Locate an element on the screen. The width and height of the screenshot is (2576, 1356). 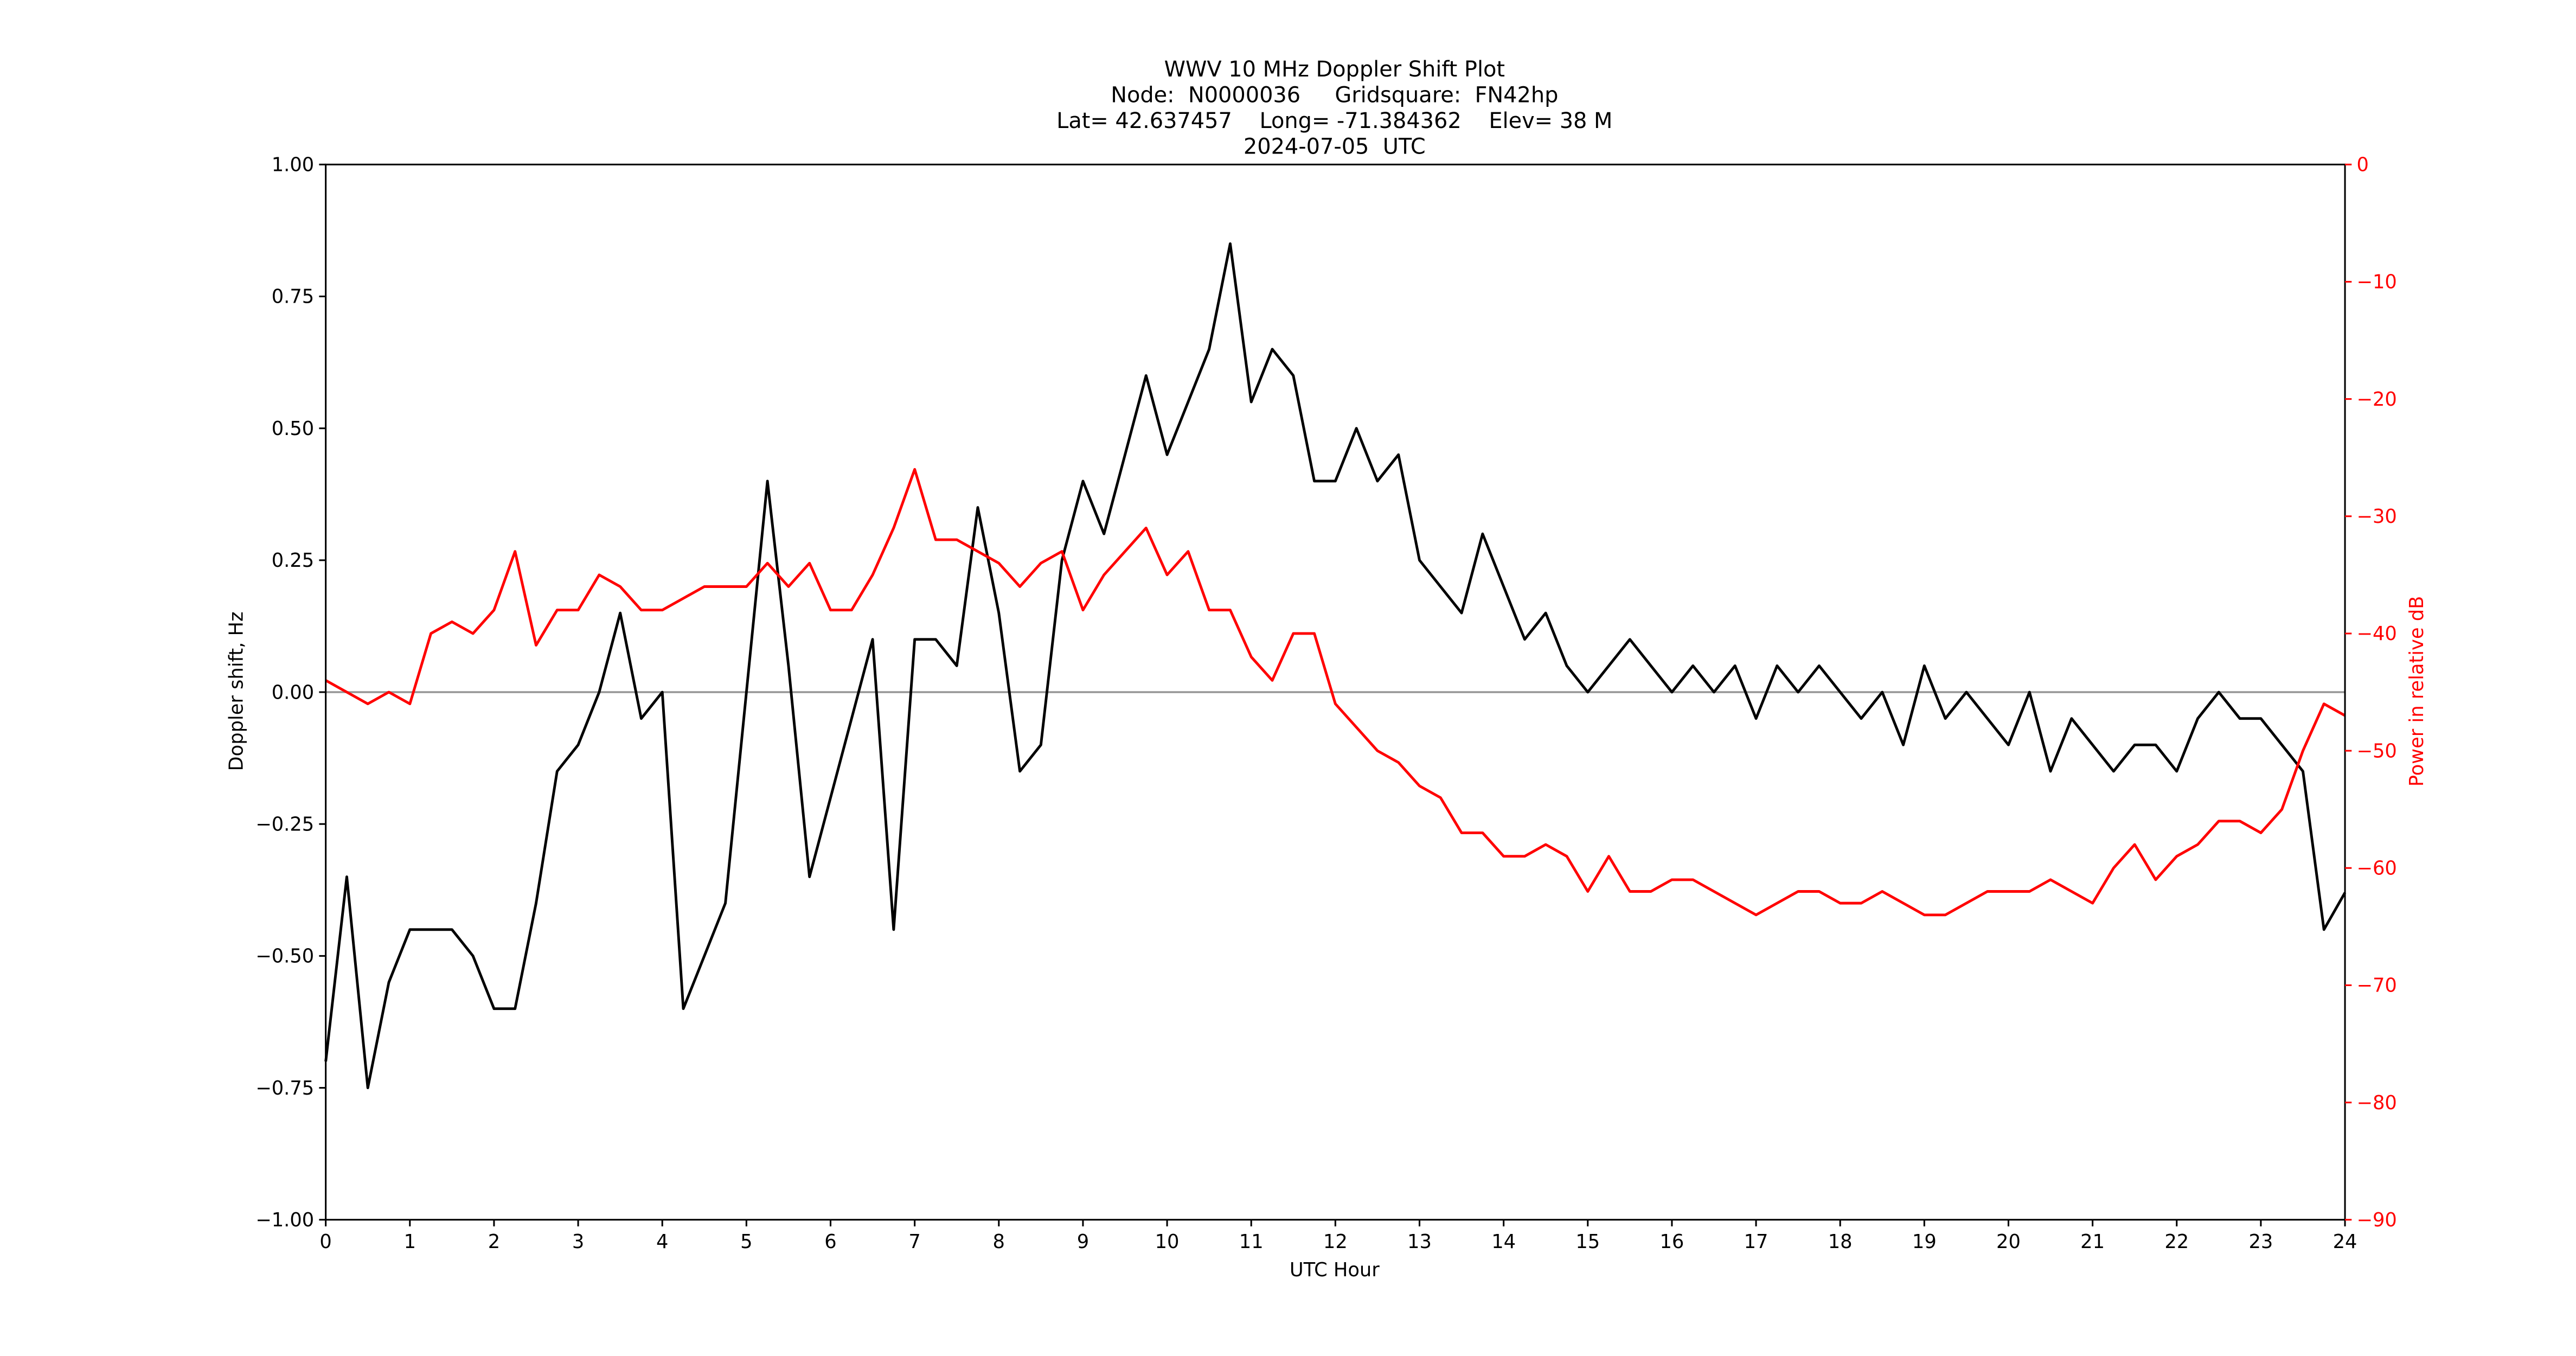
y2-tick-label: −80 is located at coordinates (2376, 1103).